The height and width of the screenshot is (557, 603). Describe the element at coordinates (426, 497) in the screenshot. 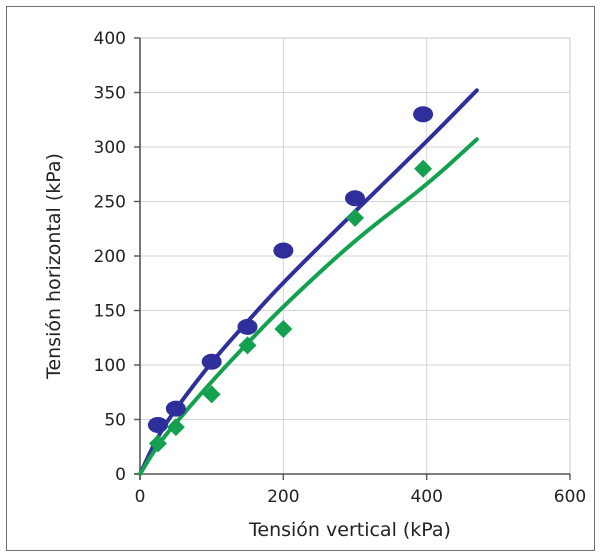

I see `x-tick-label: 400` at that location.